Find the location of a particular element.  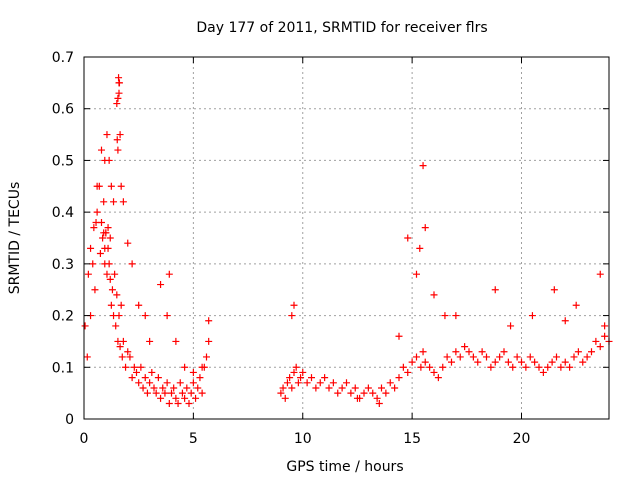

x-axis-label: GPS time / hours is located at coordinates (344, 467).